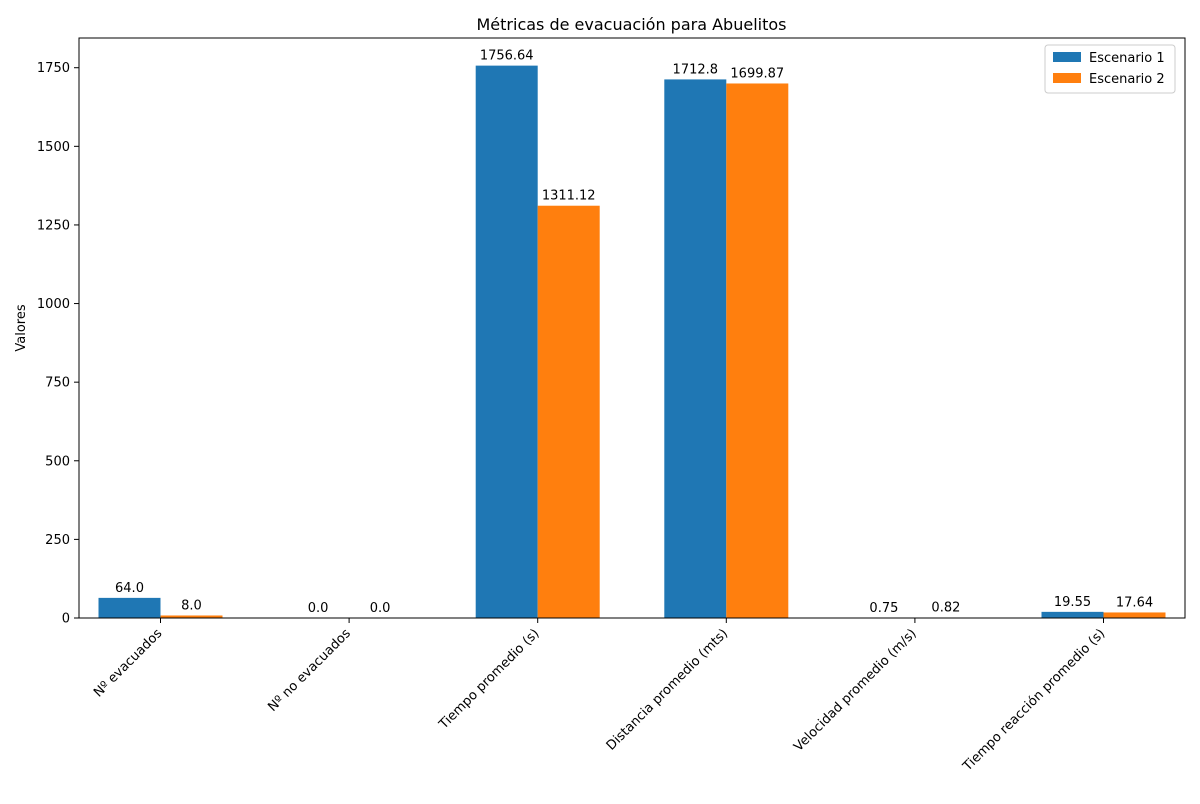  Describe the element at coordinates (128, 663) in the screenshot. I see `x-tick-label: Nº evacuados` at that location.